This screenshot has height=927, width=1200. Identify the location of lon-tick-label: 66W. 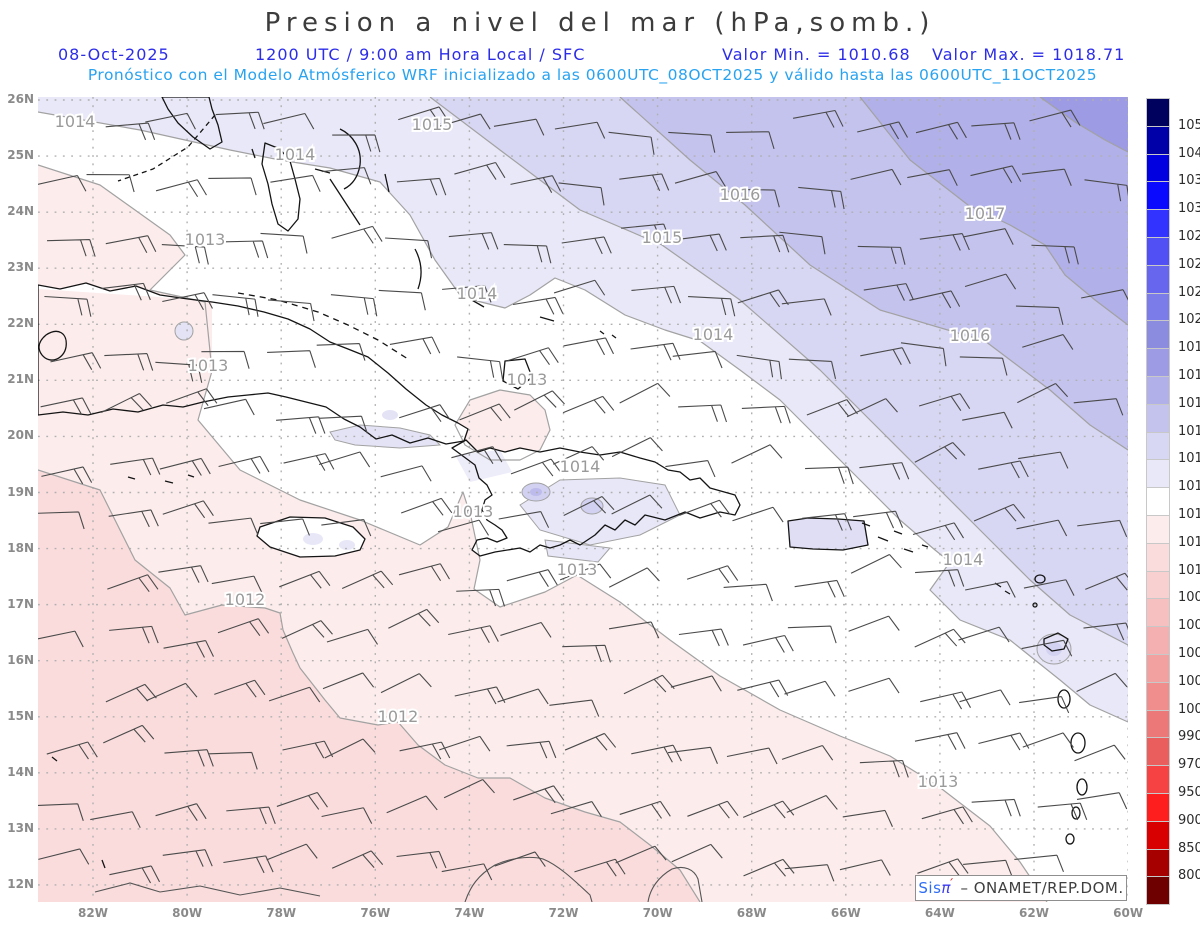
(845, 913).